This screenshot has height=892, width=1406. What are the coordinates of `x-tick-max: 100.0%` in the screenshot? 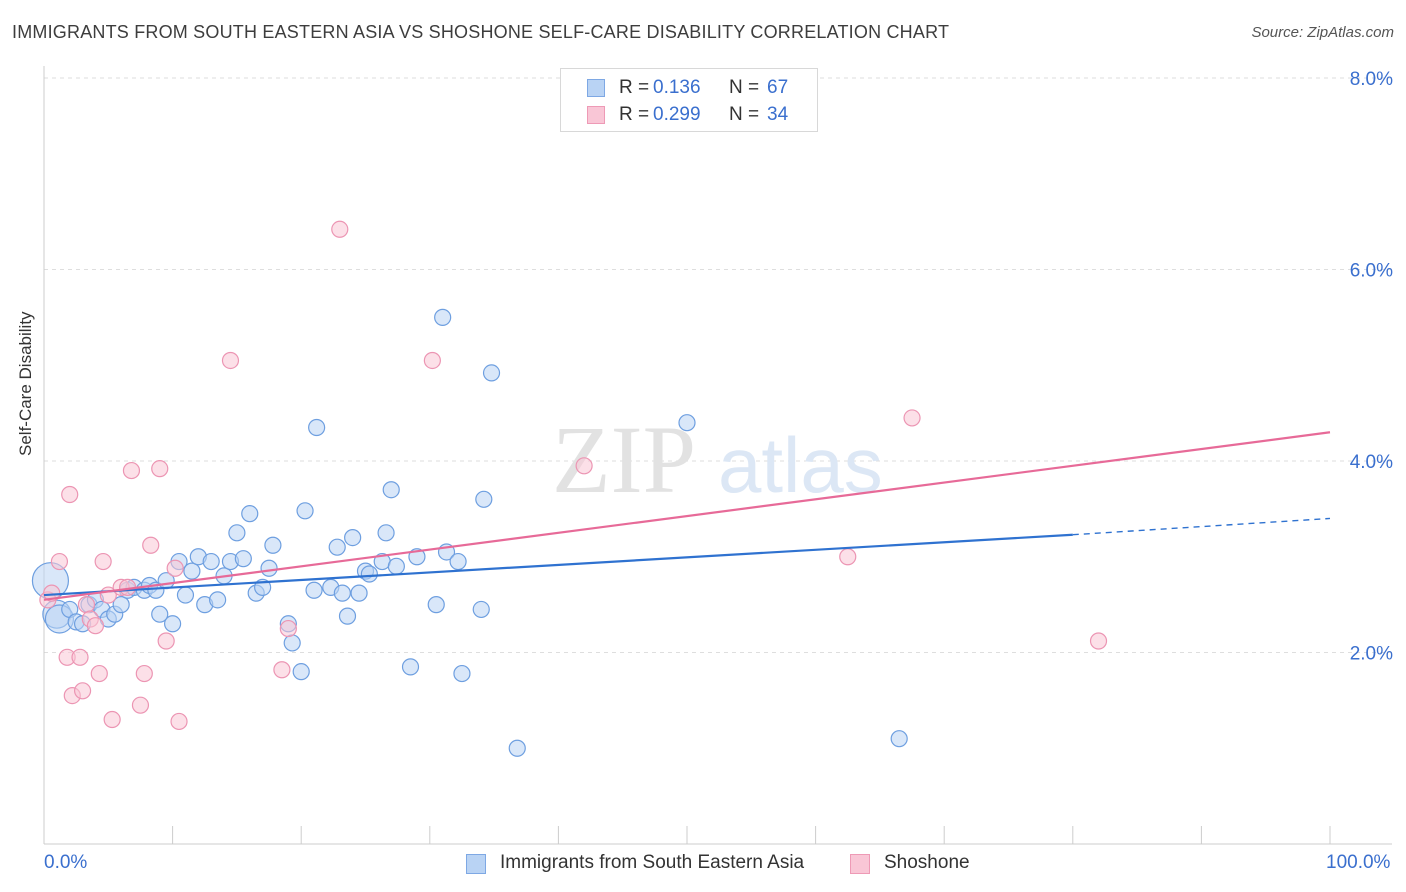 It's located at (1358, 862).